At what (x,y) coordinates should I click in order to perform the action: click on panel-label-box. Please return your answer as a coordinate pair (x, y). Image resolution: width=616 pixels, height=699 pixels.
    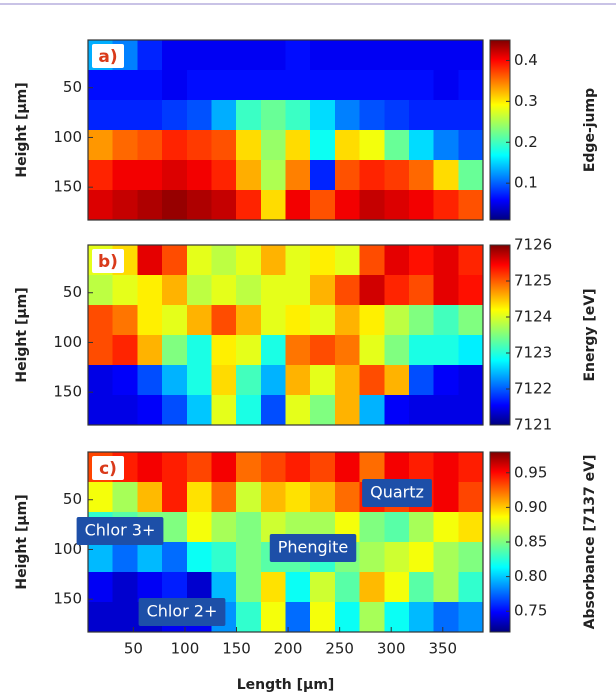
    Looking at the image, I should click on (108, 261).